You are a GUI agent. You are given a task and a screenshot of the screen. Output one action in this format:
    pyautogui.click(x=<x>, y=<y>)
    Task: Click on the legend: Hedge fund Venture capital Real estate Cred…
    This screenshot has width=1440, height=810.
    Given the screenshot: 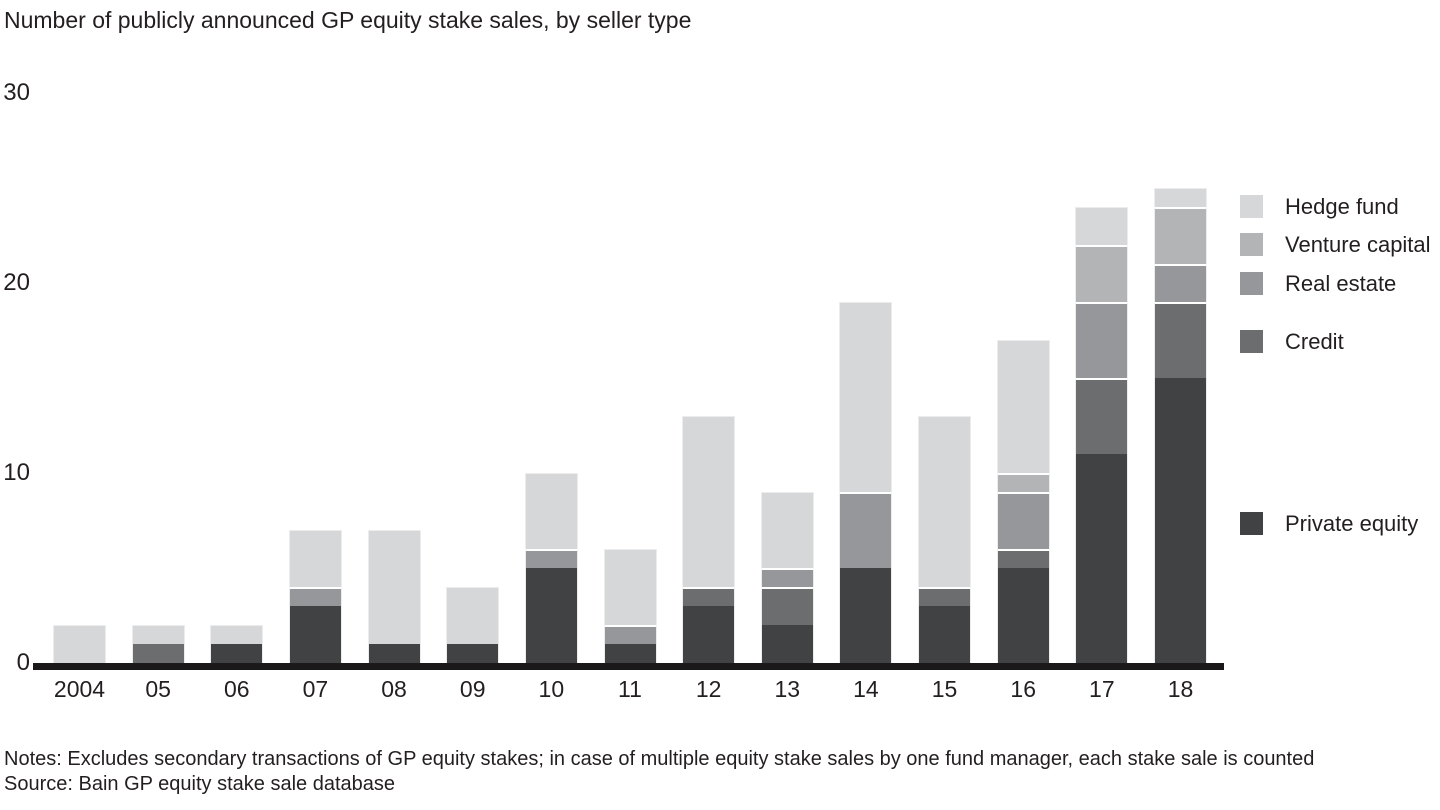 What is the action you would take?
    pyautogui.click(x=1340, y=331)
    